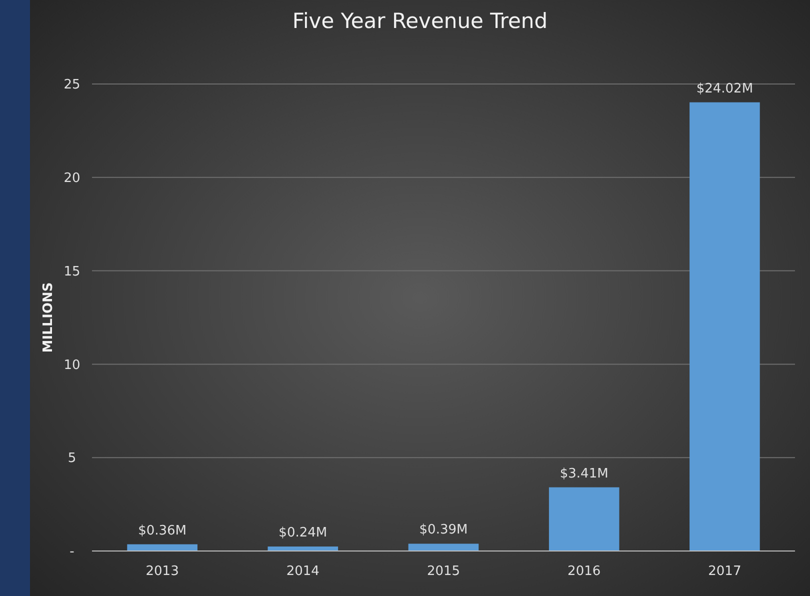  Describe the element at coordinates (72, 272) in the screenshot. I see `y-tick-label: 15` at that location.